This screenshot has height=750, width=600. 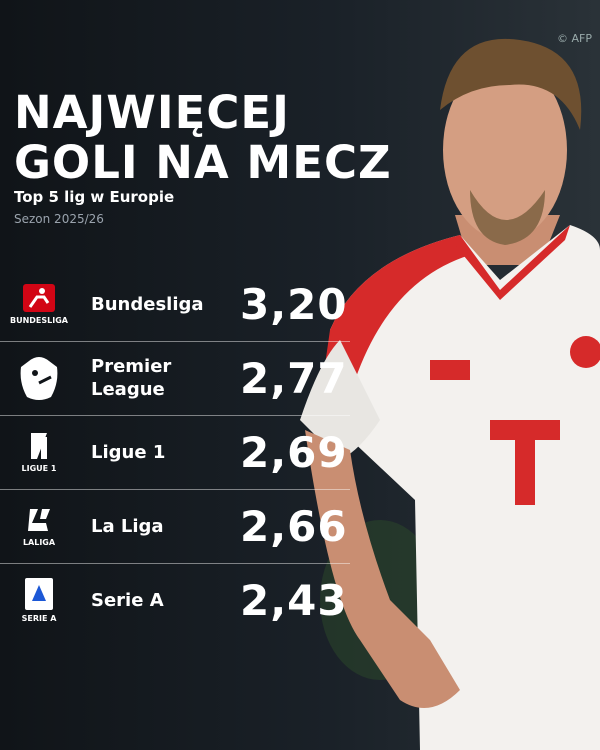 What do you see at coordinates (128, 452) in the screenshot?
I see `league-name: Ligue 1` at bounding box center [128, 452].